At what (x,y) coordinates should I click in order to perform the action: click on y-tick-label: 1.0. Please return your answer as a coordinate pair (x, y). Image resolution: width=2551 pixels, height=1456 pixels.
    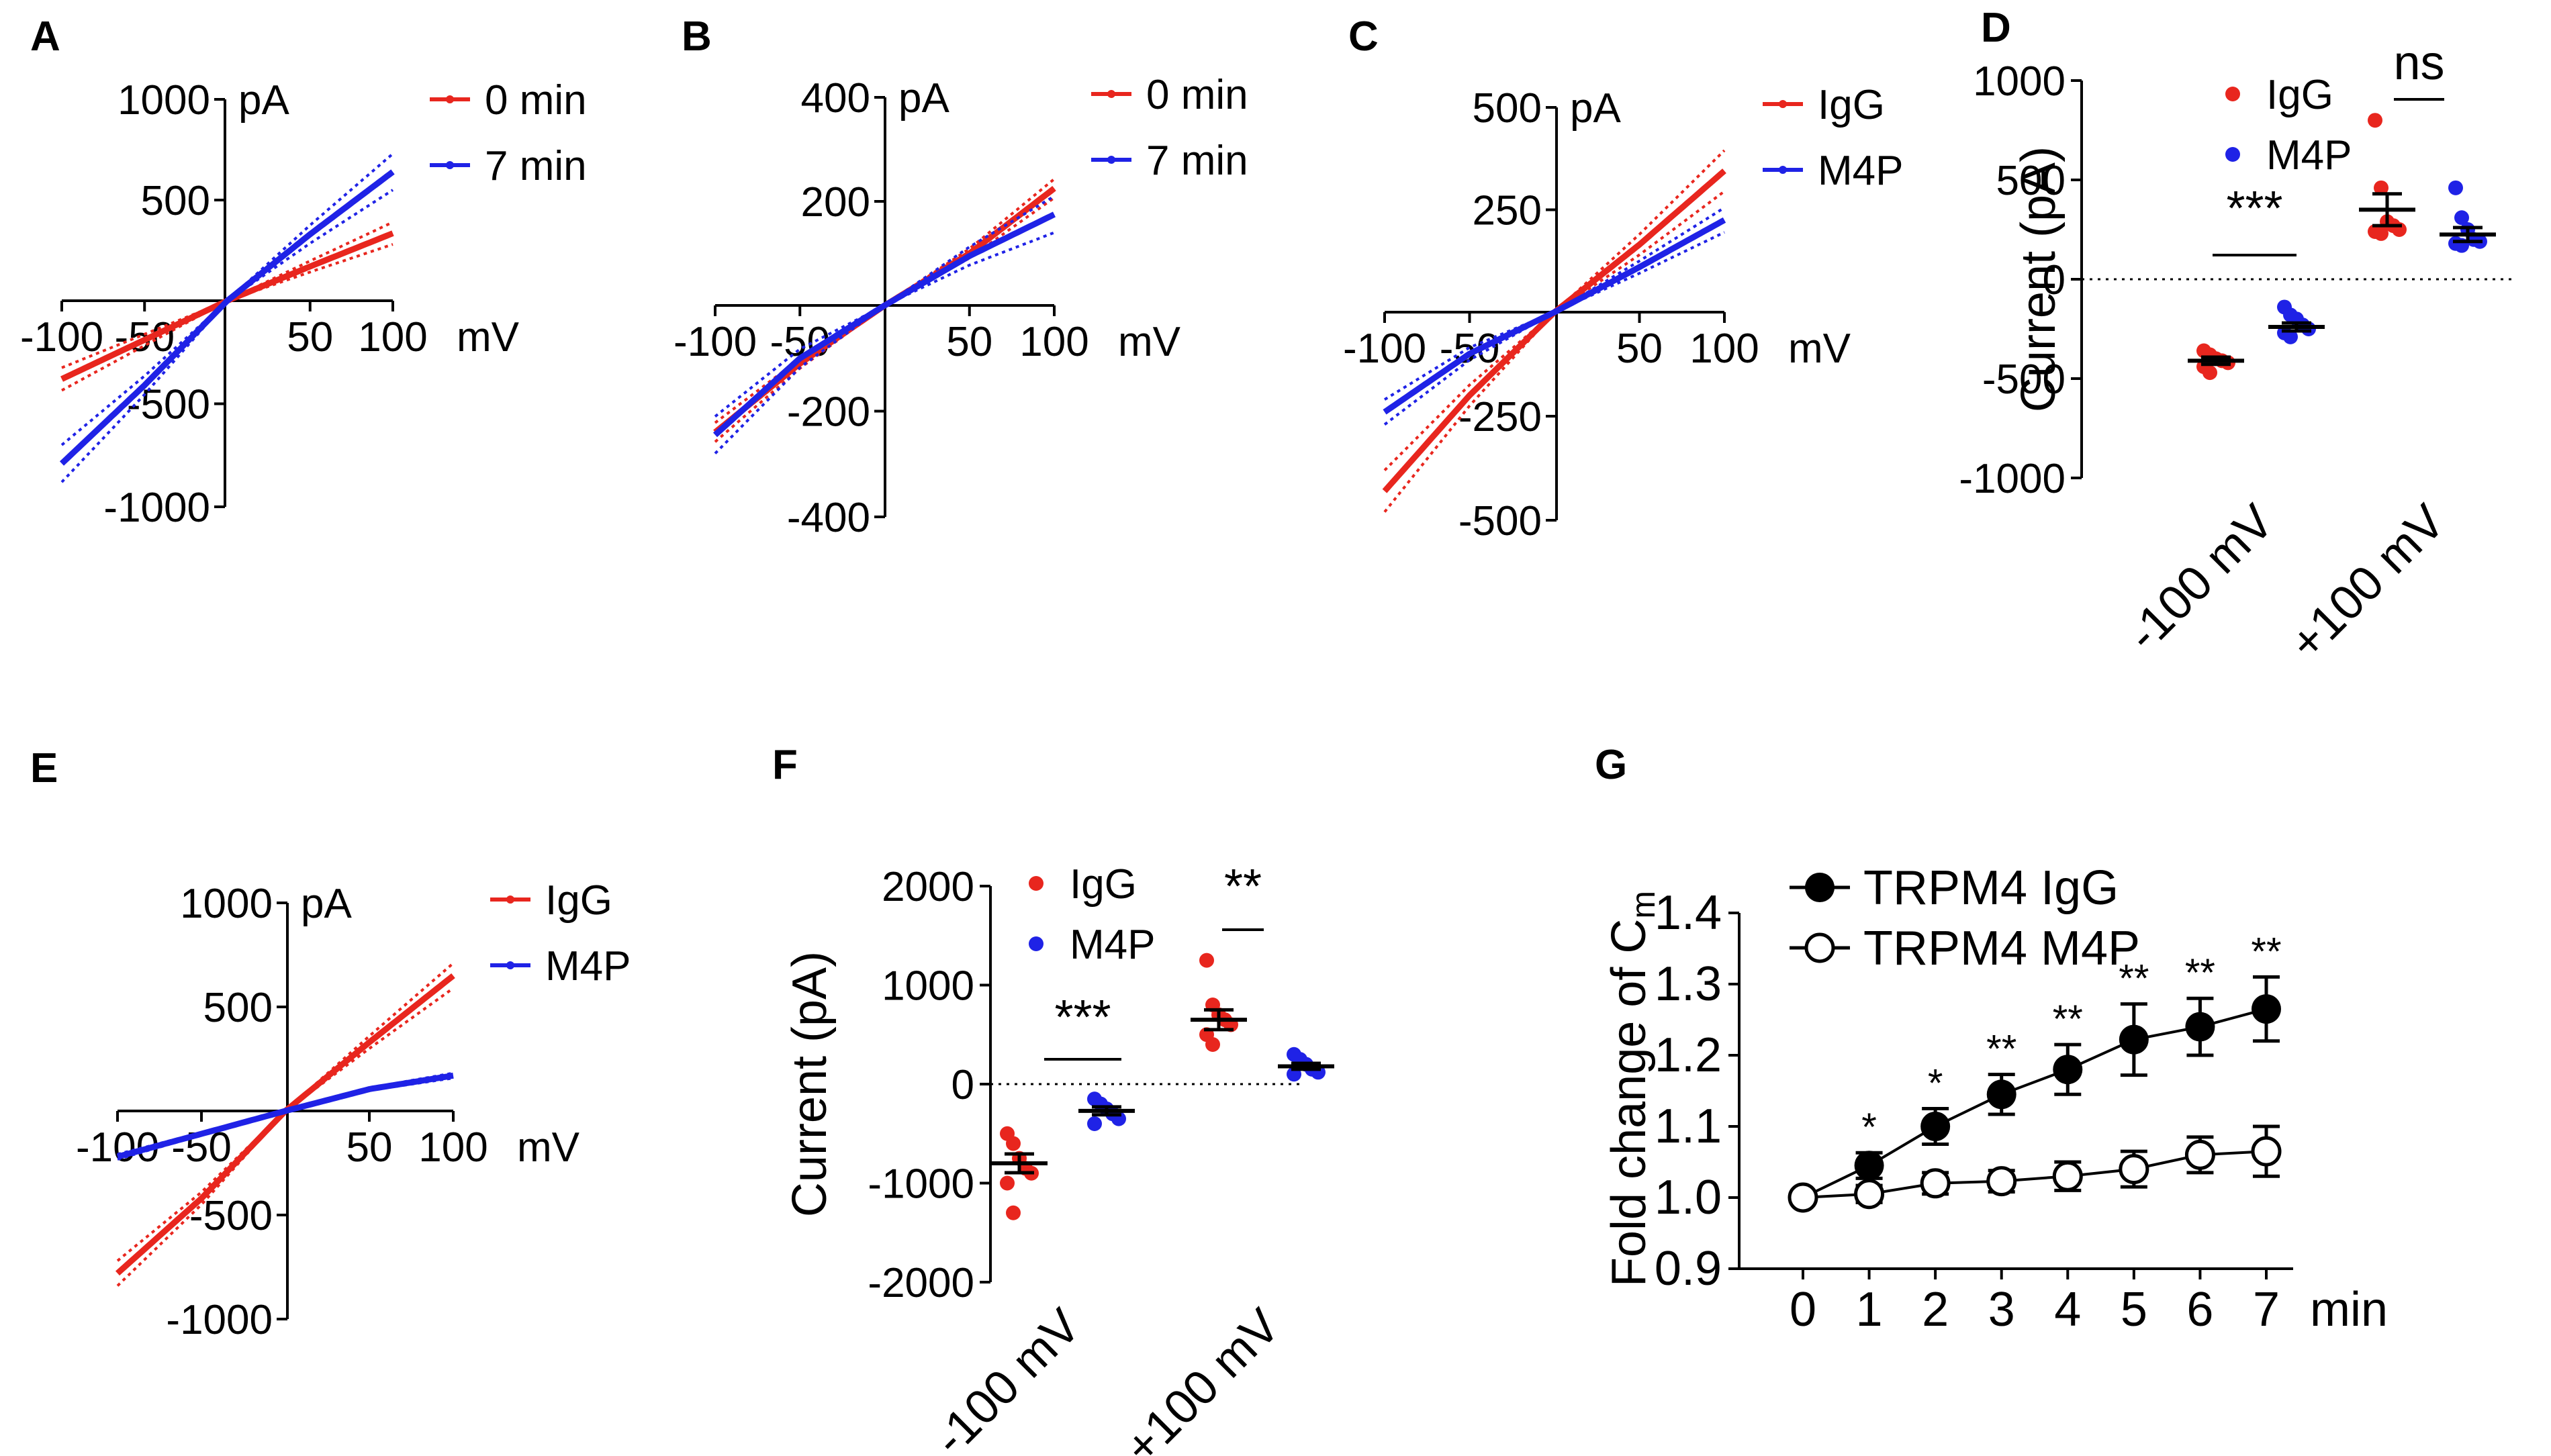
    Looking at the image, I should click on (1688, 1197).